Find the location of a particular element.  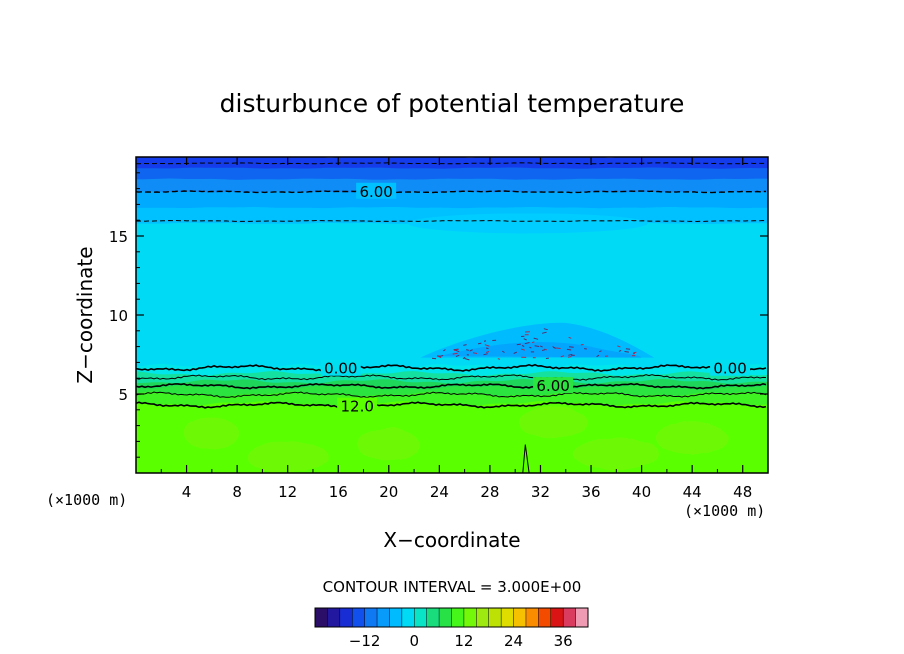

x-tick-label: 20 is located at coordinates (388, 492).